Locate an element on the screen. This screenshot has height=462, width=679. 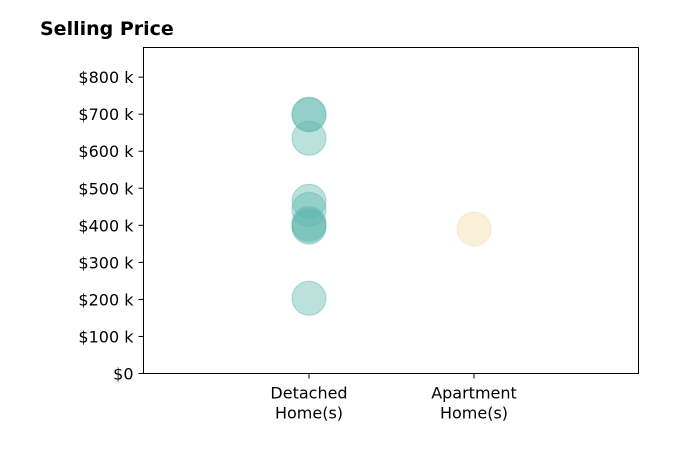
y-tick-label: $600 k is located at coordinates (106, 151).